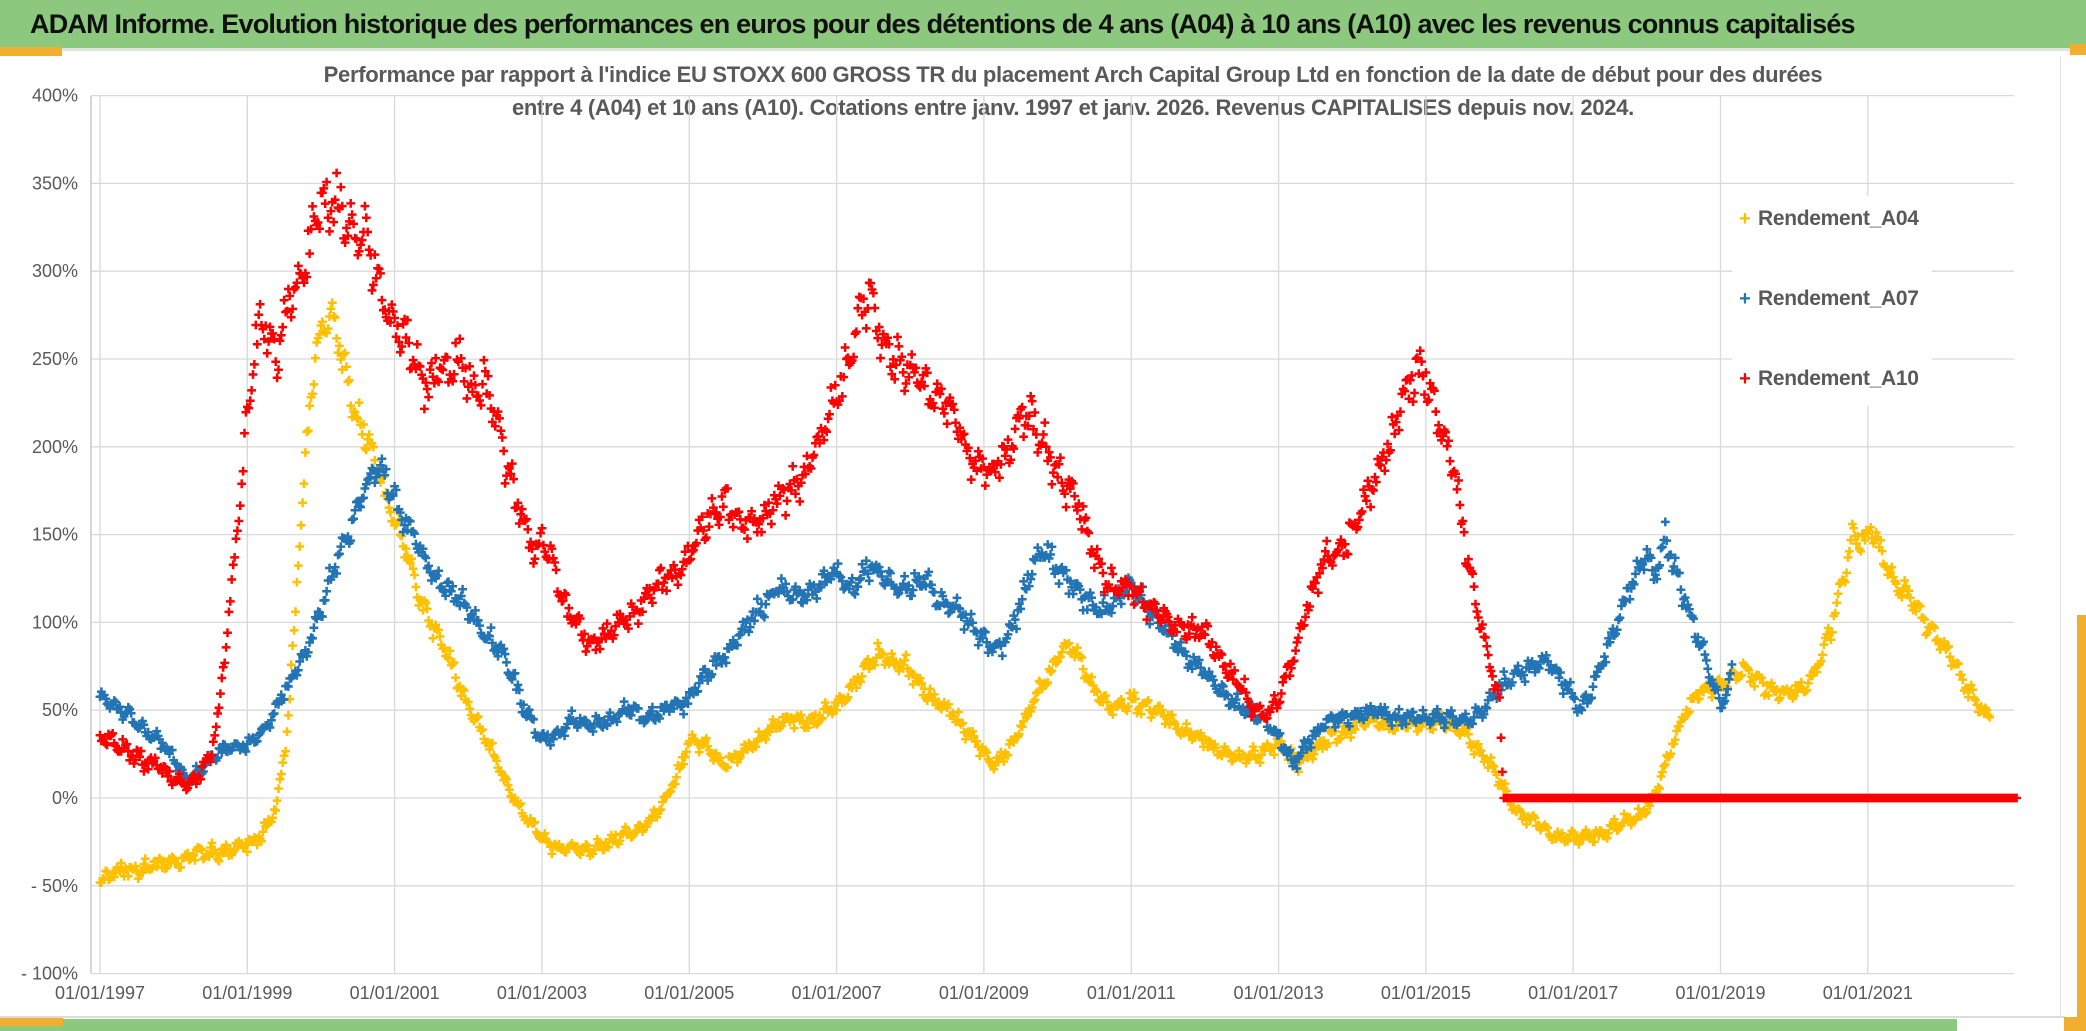 The image size is (2086, 1031). Describe the element at coordinates (55, 622) in the screenshot. I see `y-axis-tick-label: 100%` at that location.